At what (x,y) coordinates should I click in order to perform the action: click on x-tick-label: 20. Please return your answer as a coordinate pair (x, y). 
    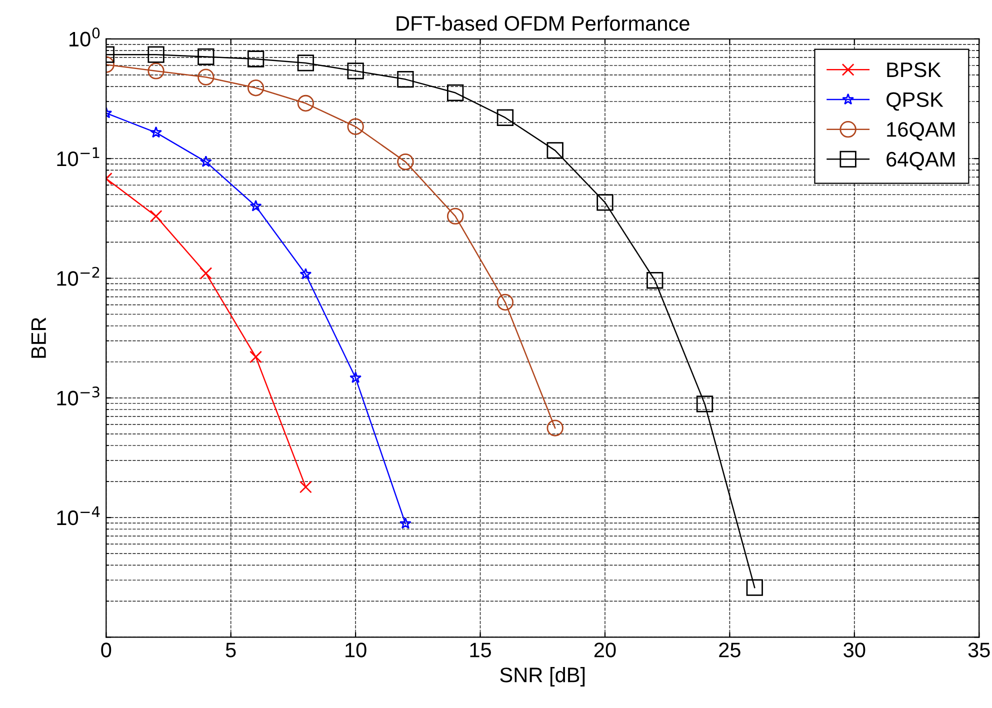
    Looking at the image, I should click on (605, 650).